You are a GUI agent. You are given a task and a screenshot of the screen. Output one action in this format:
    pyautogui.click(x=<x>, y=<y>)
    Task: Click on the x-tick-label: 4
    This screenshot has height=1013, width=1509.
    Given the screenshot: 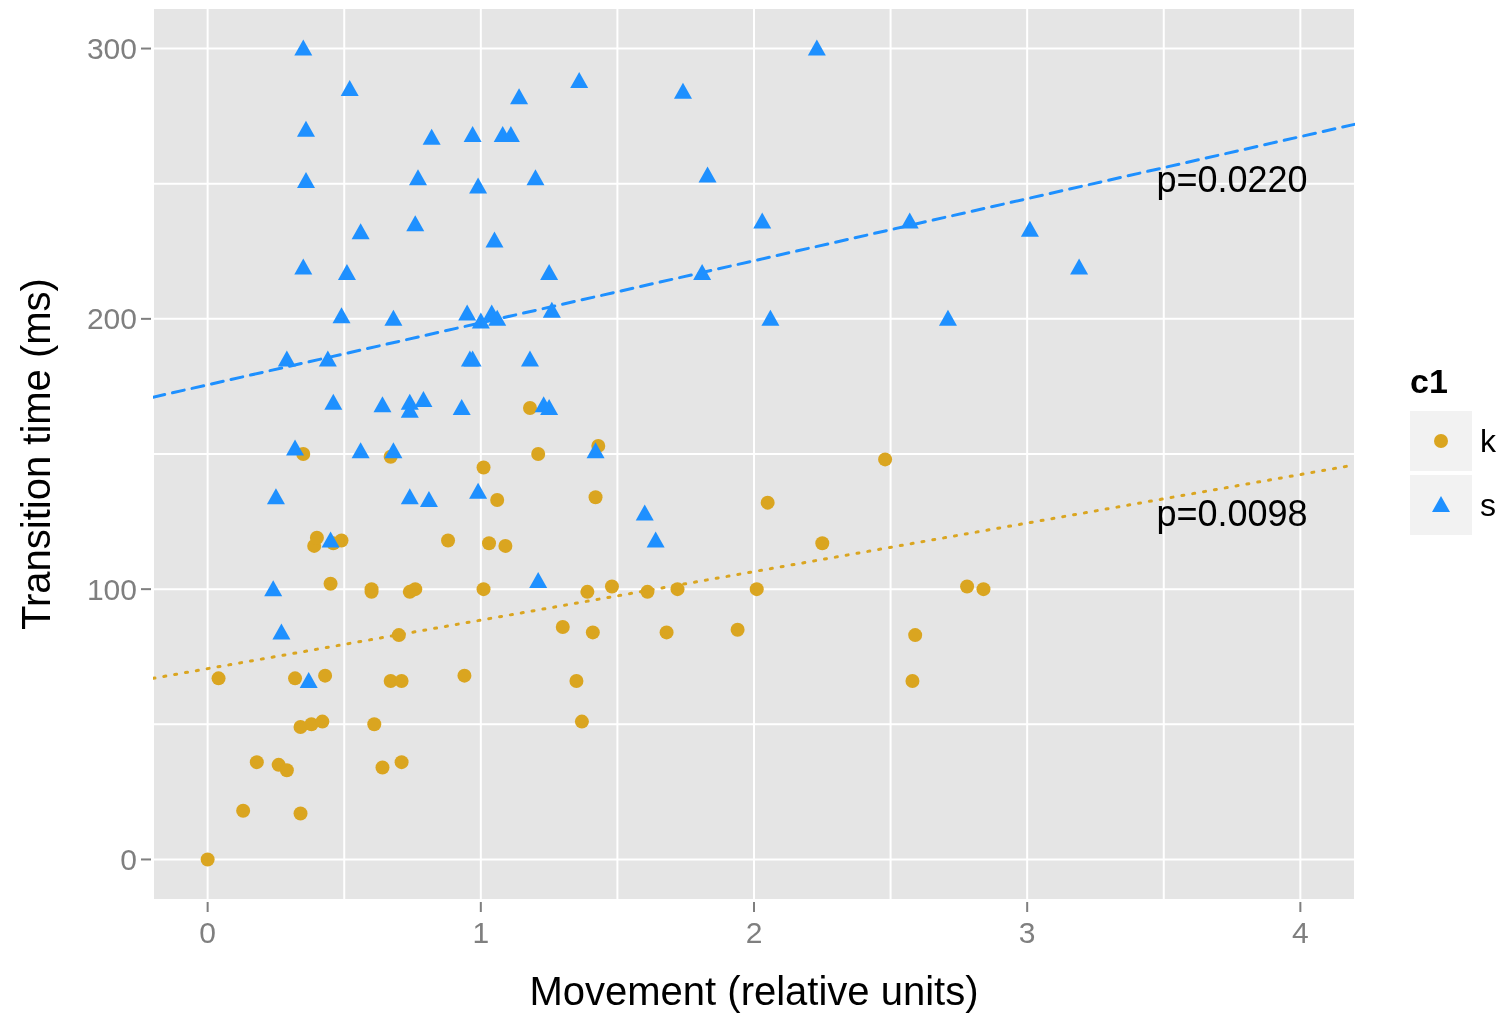 What is the action you would take?
    pyautogui.click(x=1300, y=932)
    